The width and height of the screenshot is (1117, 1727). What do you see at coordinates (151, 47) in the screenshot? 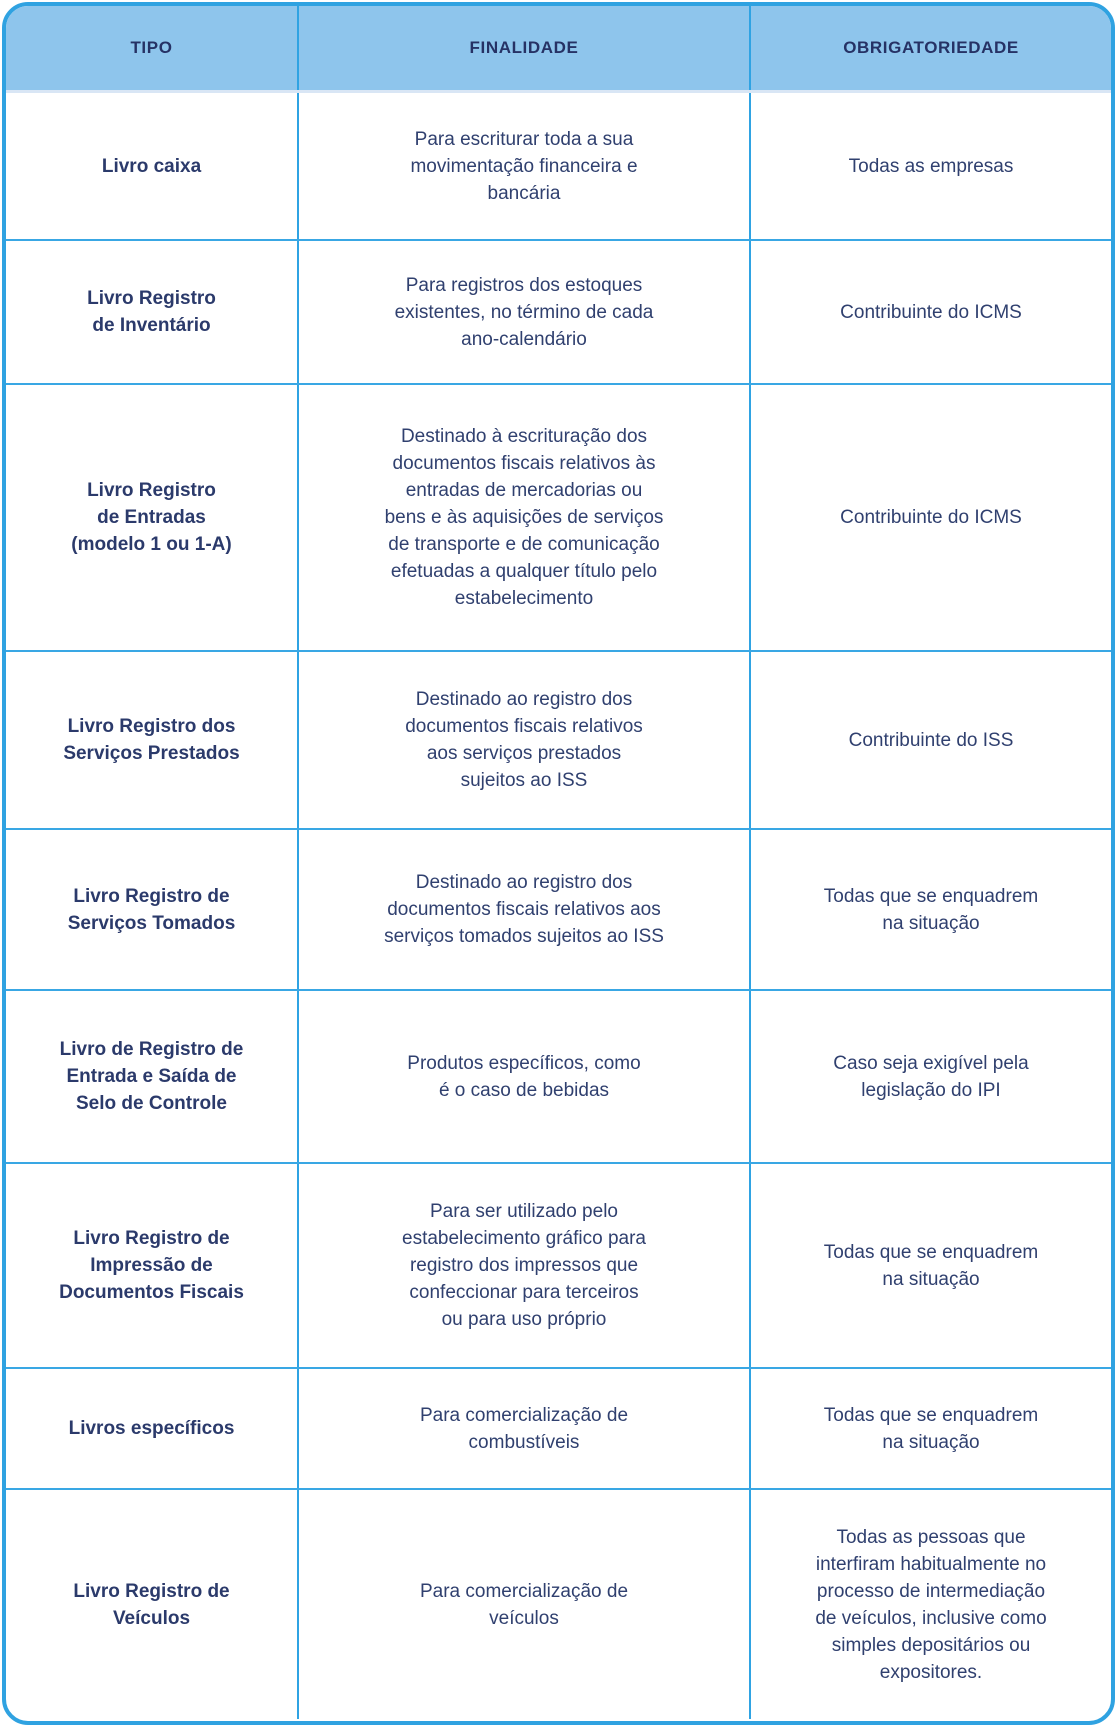
I see `header-cell-tipo: TIPO` at bounding box center [151, 47].